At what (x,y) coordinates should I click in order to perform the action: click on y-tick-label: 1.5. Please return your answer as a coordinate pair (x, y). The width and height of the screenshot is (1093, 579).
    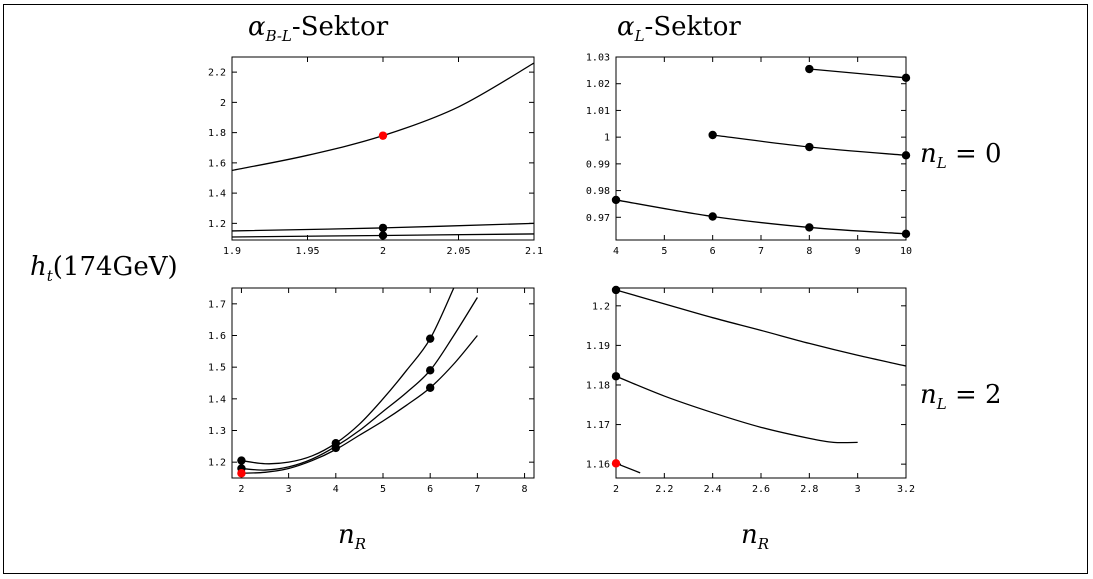
    Looking at the image, I should click on (217, 368).